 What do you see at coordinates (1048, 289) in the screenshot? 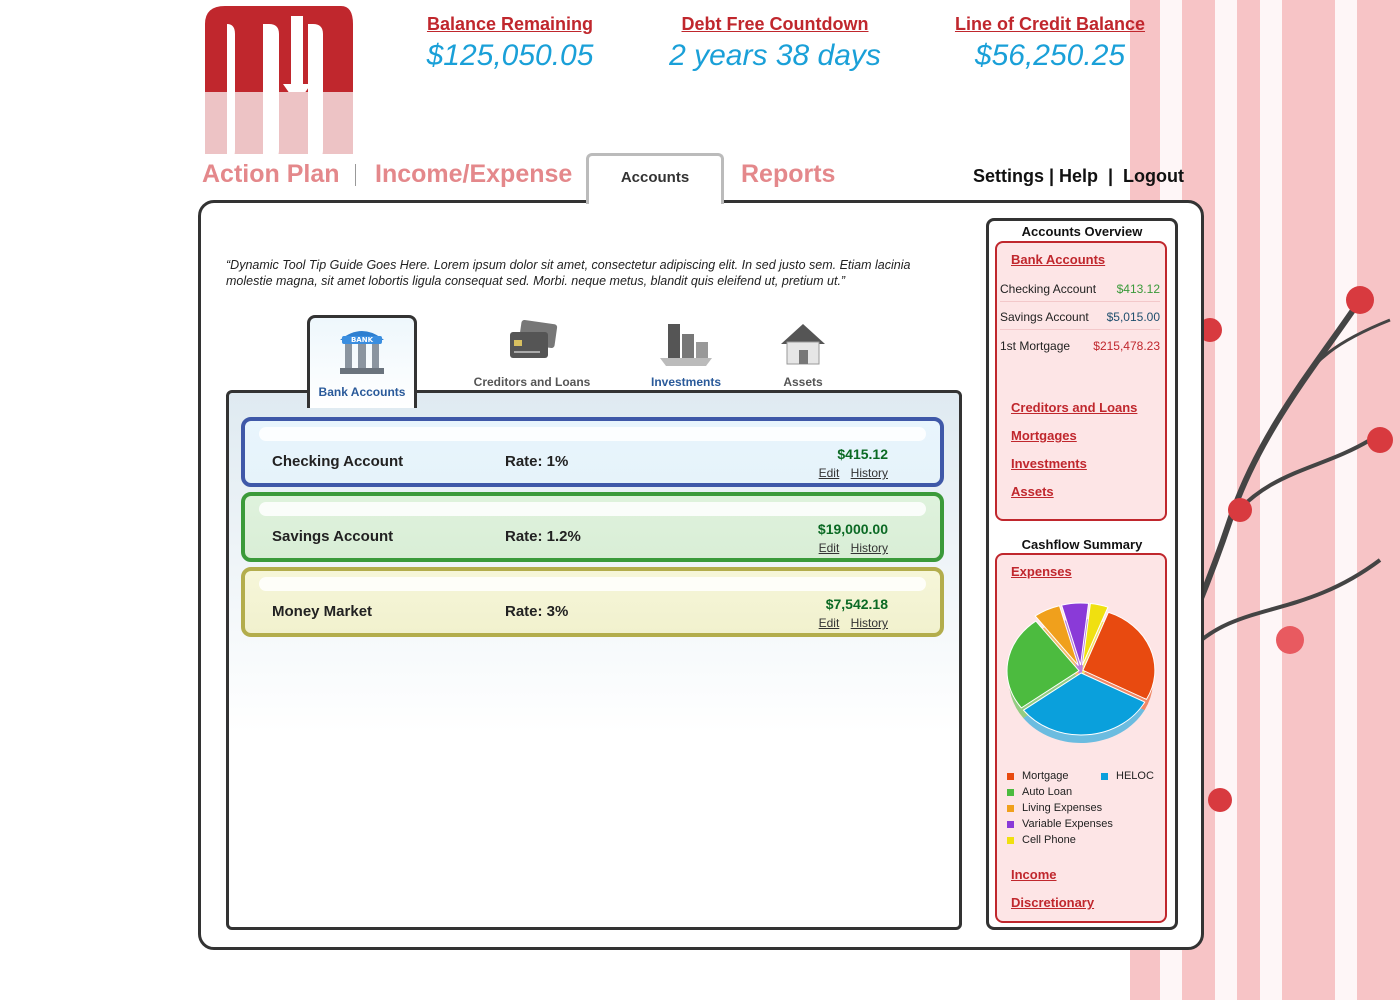
I see `overview-row-name: Checking Account` at bounding box center [1048, 289].